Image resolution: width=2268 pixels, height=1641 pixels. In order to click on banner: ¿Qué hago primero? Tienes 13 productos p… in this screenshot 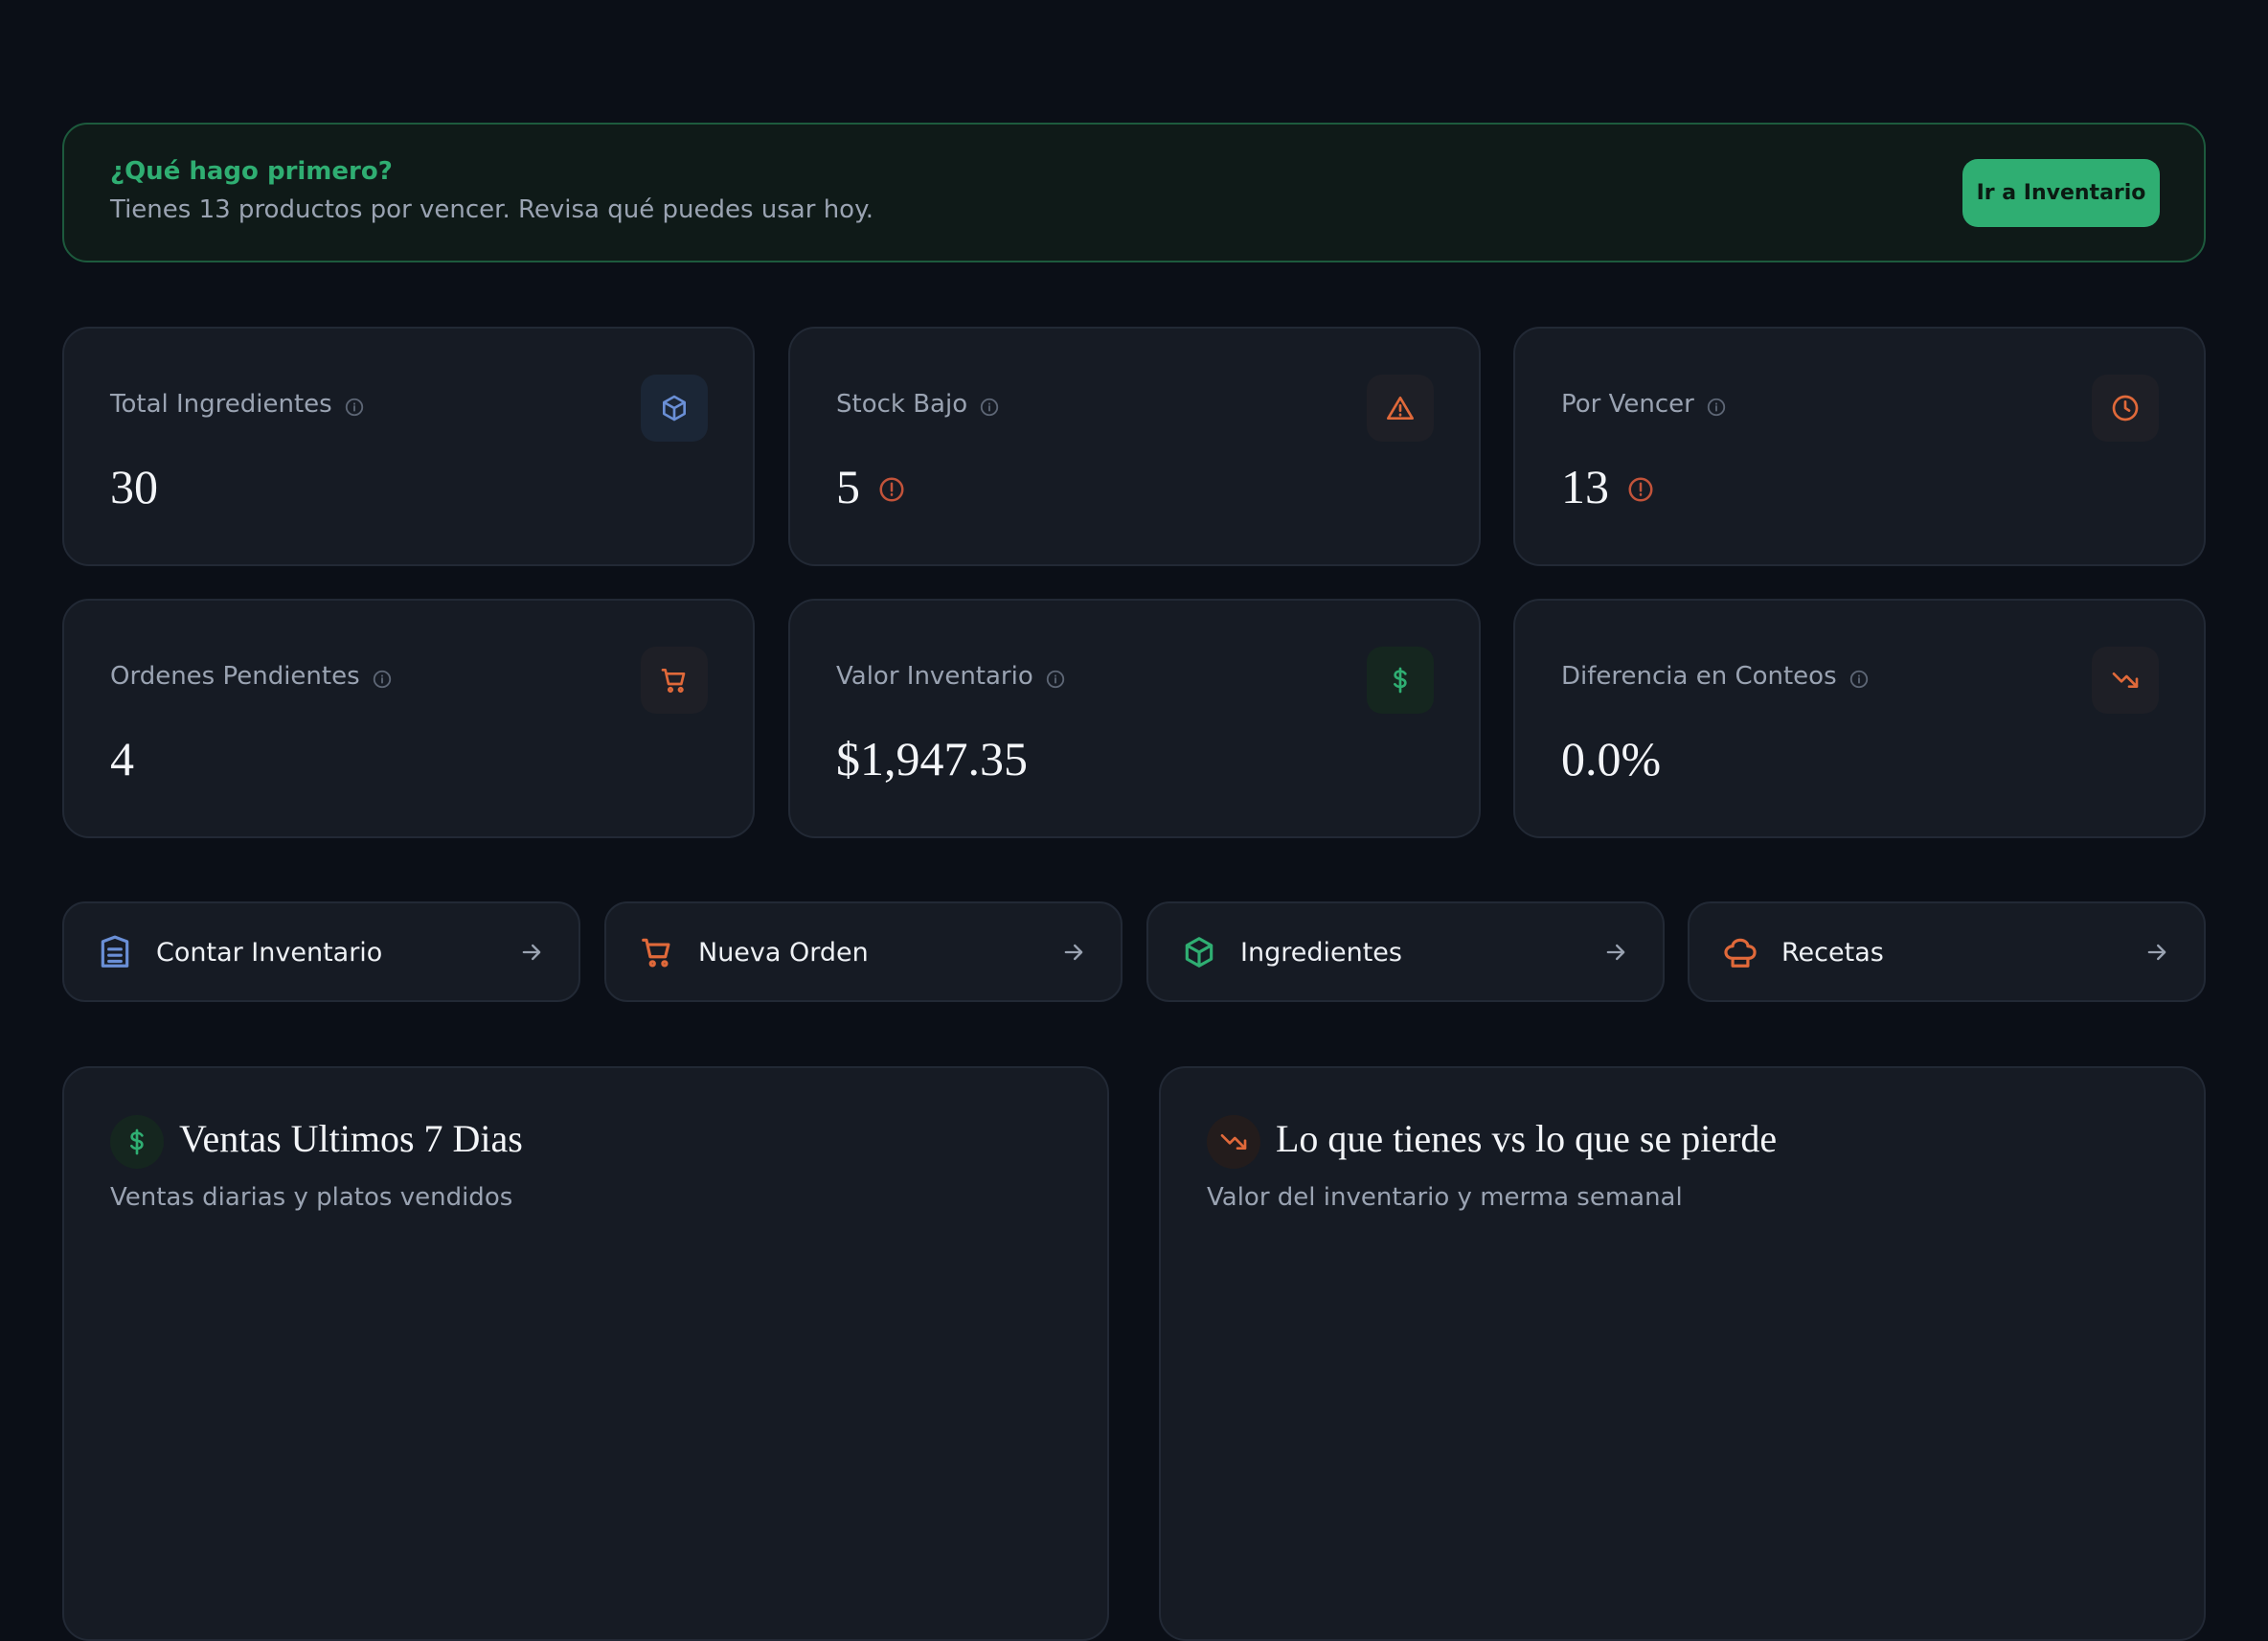, I will do `click(1134, 192)`.